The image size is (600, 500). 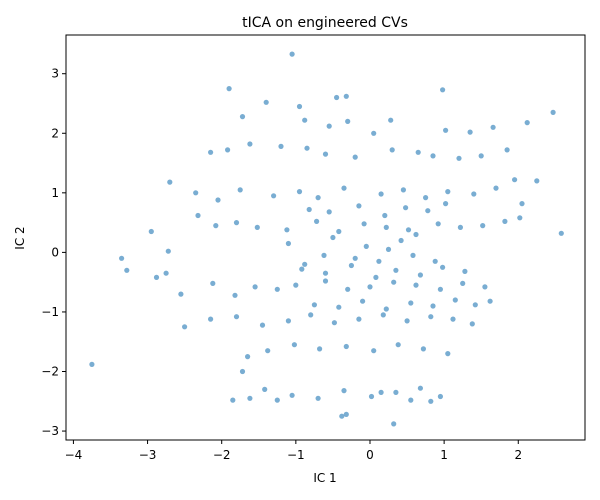 What do you see at coordinates (50, 372) in the screenshot?
I see `y-tick-label: −2` at bounding box center [50, 372].